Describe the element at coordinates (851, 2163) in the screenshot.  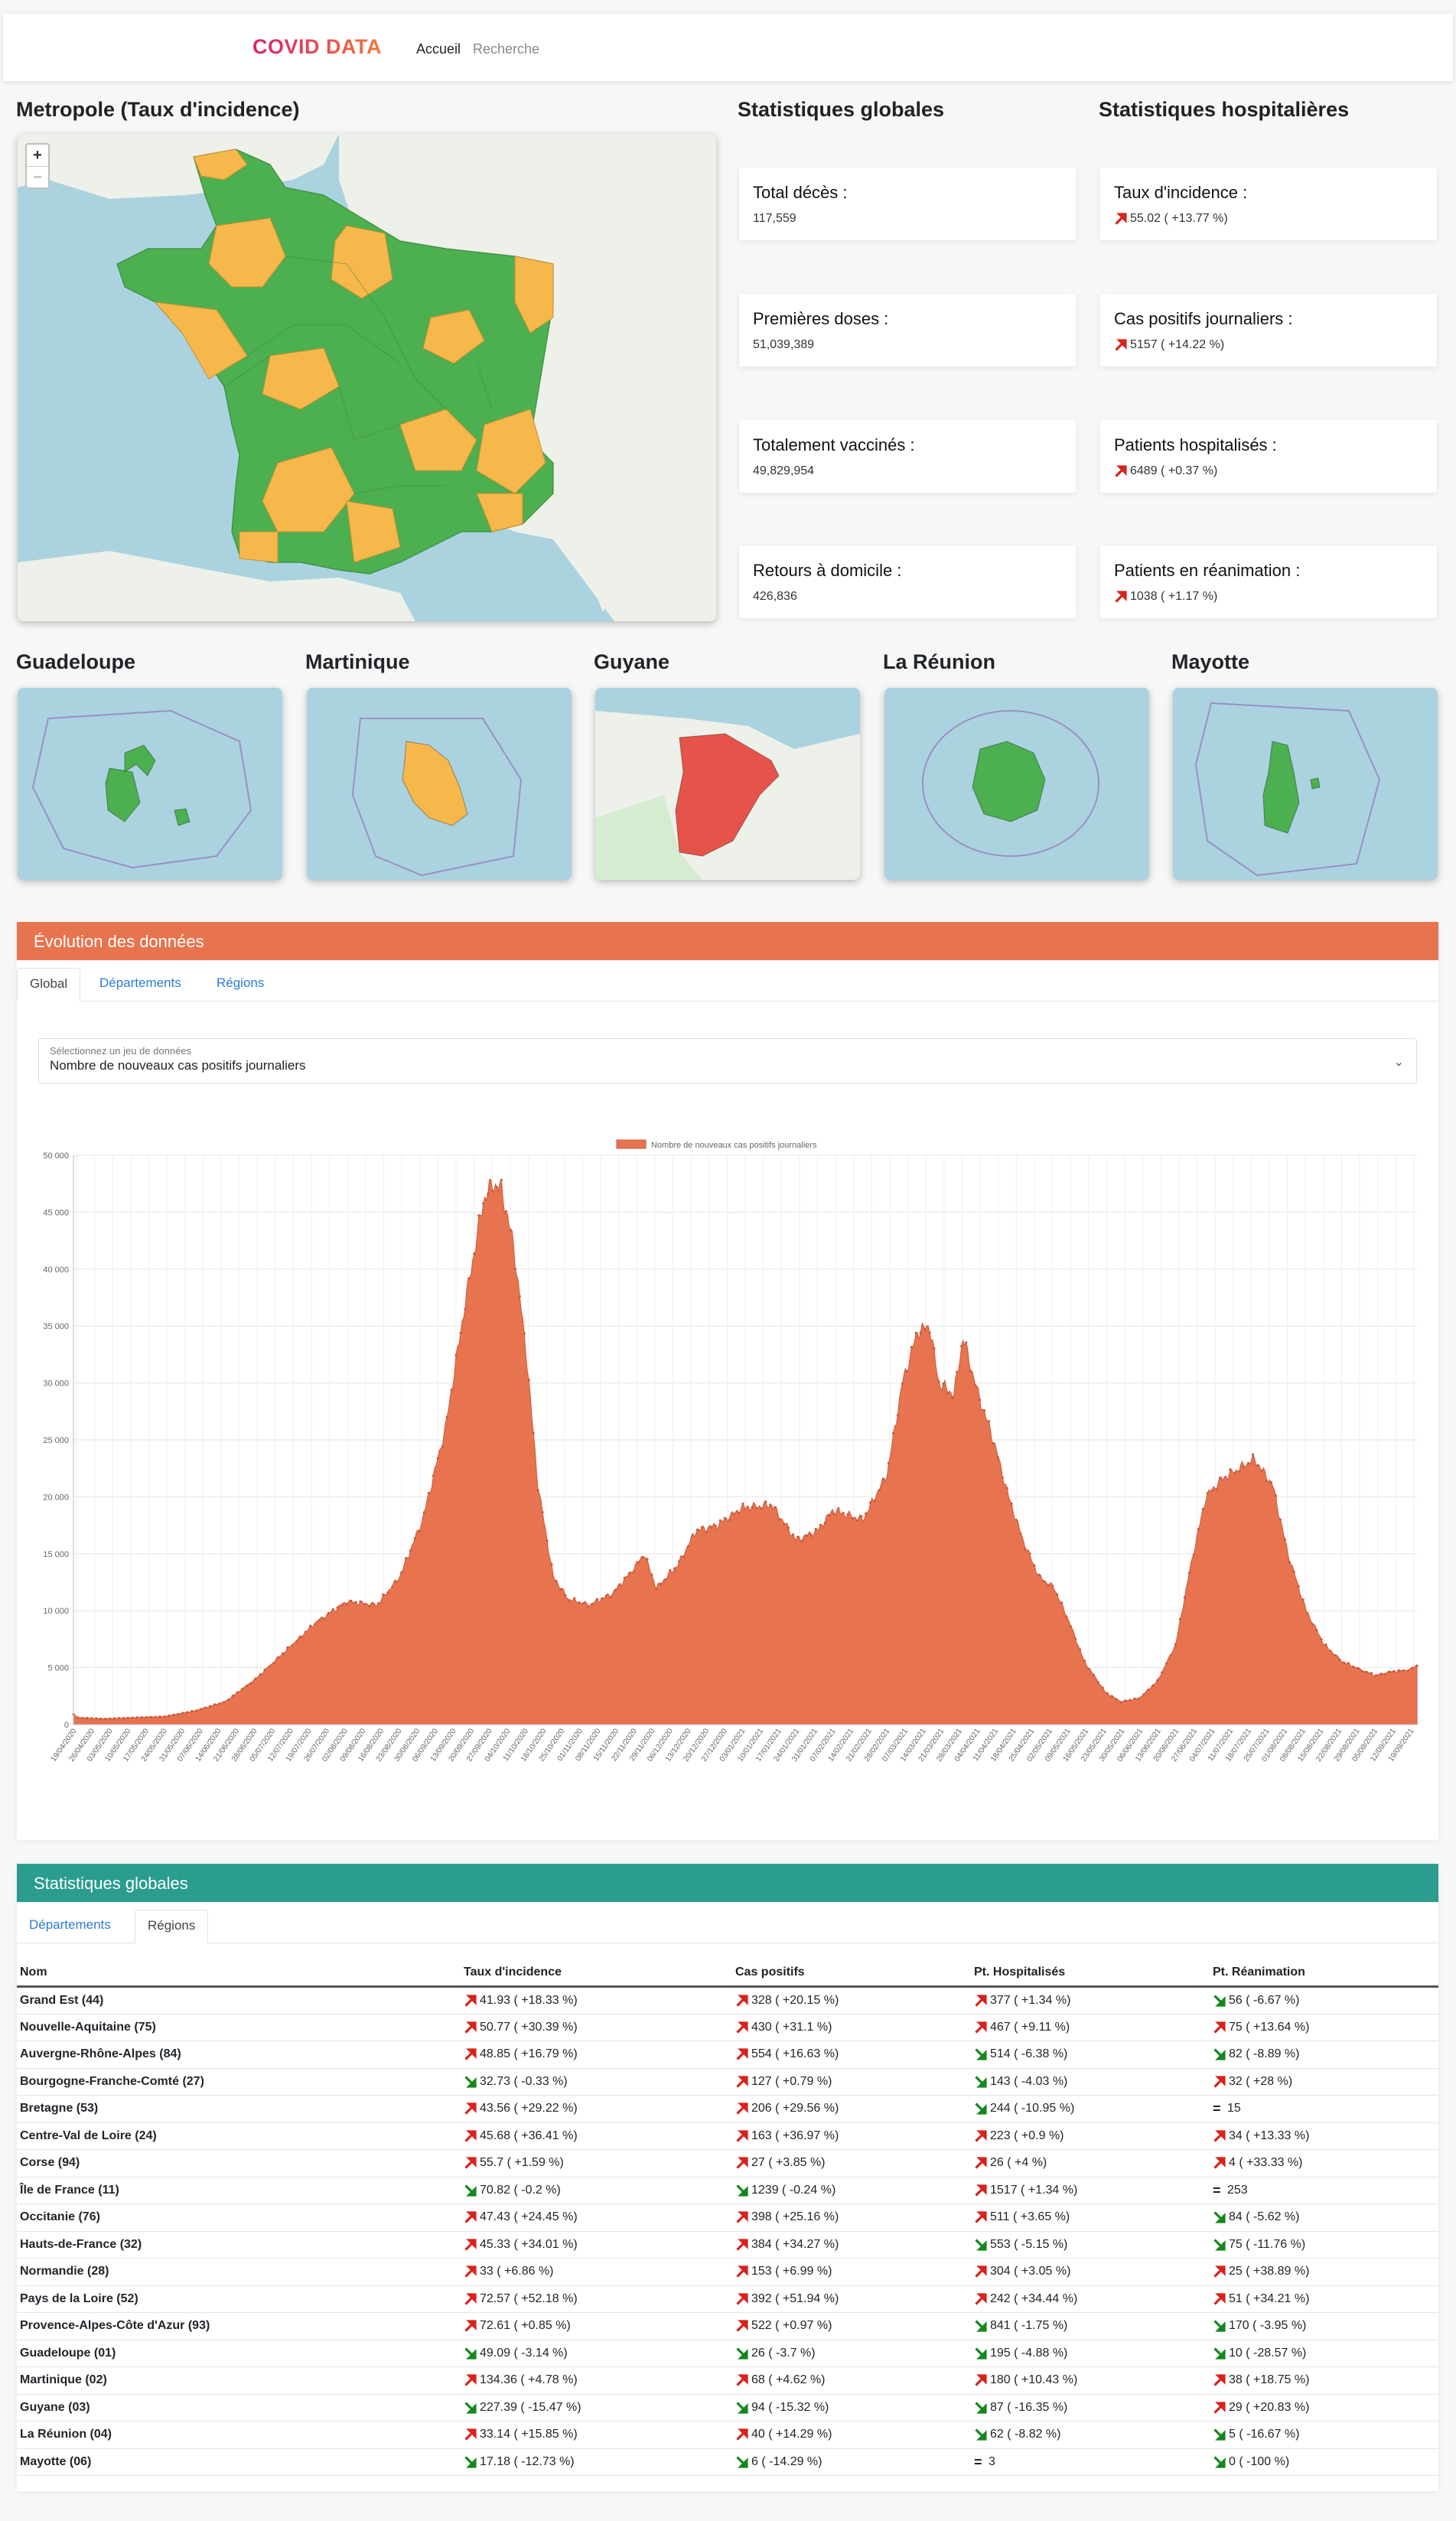
I see `table-cell: 27 ( +3.85 %)` at that location.